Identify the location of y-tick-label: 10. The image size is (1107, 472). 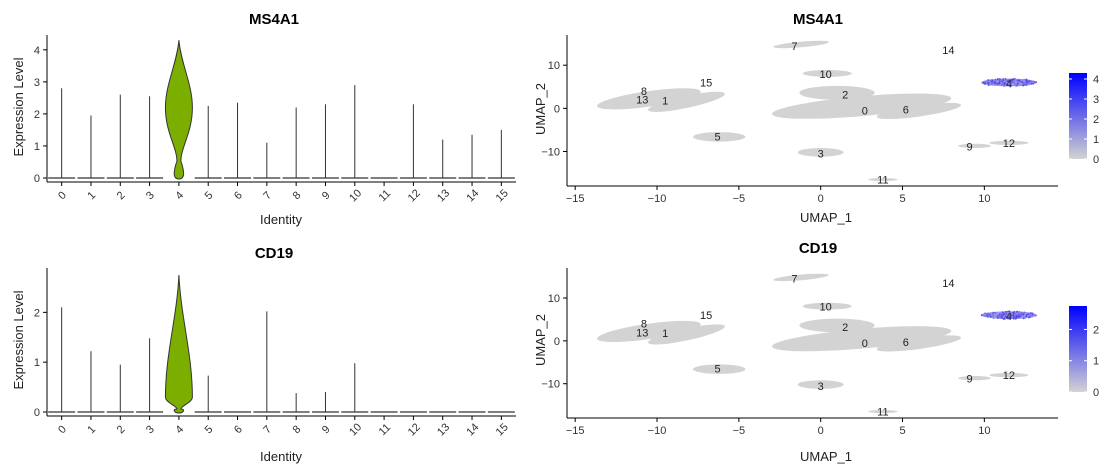
(554, 299).